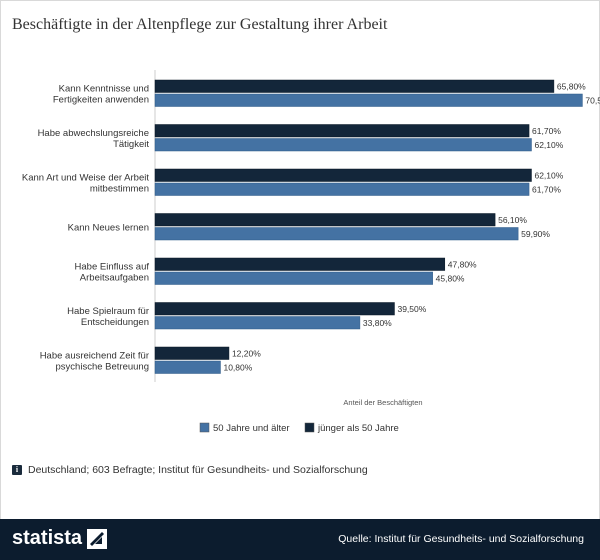 The height and width of the screenshot is (560, 600). Describe the element at coordinates (94, 355) in the screenshot. I see `category-label: Habe ausreichend Zeit für` at that location.